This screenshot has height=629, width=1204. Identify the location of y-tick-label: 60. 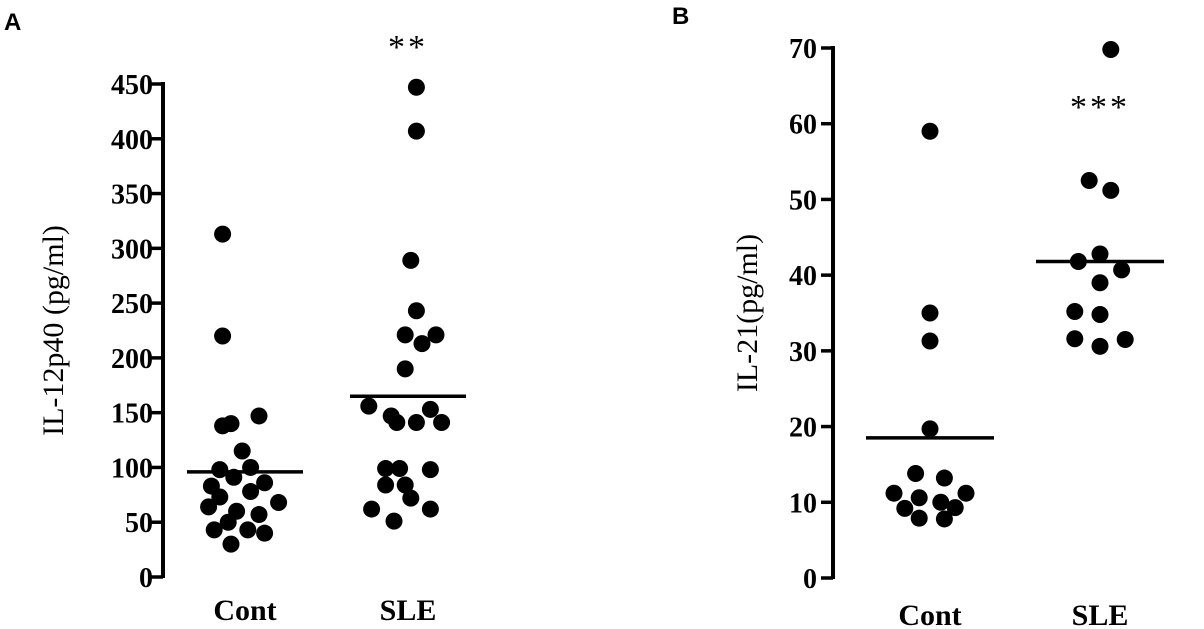
(803, 125).